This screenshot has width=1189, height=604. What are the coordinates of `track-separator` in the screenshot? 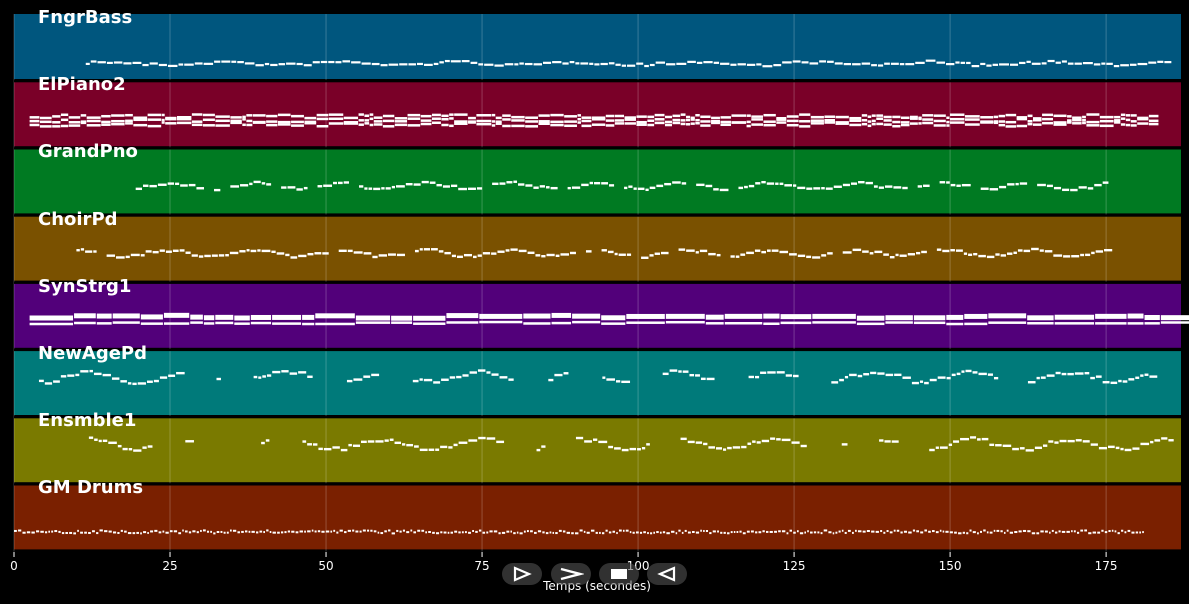 It's located at (597, 282).